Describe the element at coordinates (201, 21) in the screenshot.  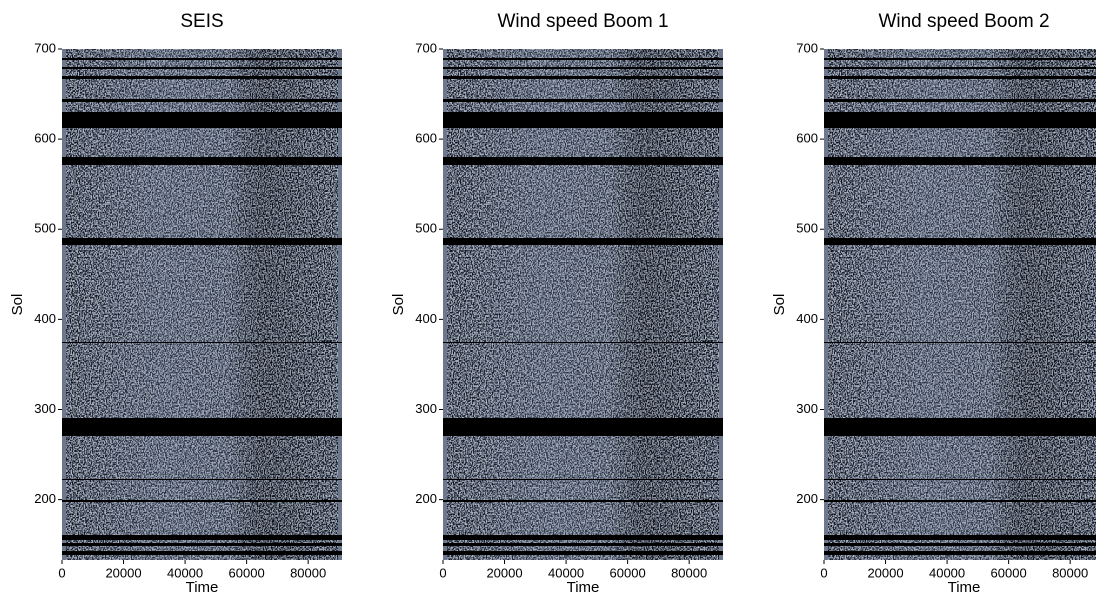
I see `panel-title: SEIS` at that location.